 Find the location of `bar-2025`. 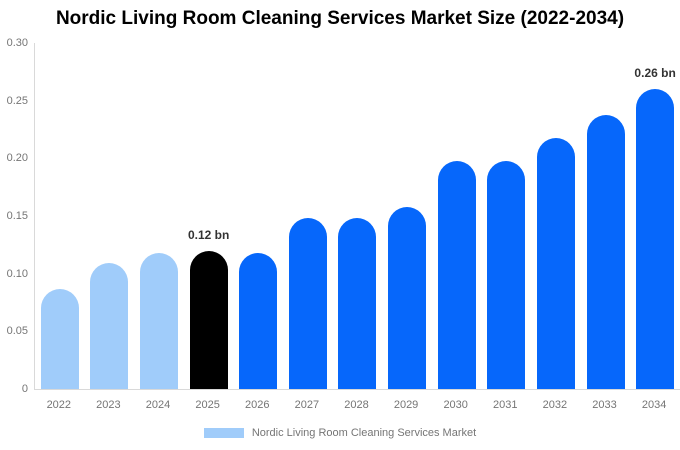

bar-2025 is located at coordinates (208, 319).